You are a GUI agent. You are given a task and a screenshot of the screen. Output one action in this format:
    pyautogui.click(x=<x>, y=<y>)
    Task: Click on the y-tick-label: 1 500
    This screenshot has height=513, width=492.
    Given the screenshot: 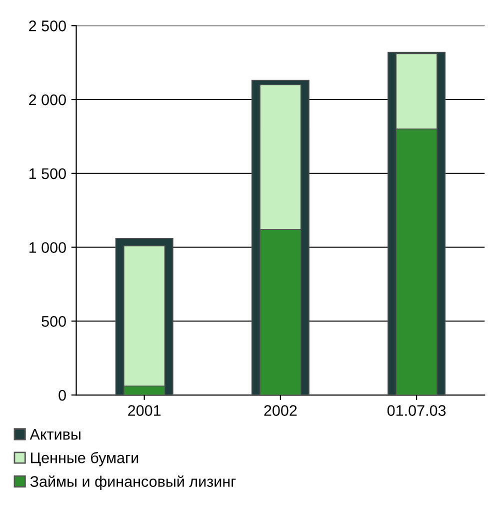 What is the action you would take?
    pyautogui.click(x=47, y=174)
    